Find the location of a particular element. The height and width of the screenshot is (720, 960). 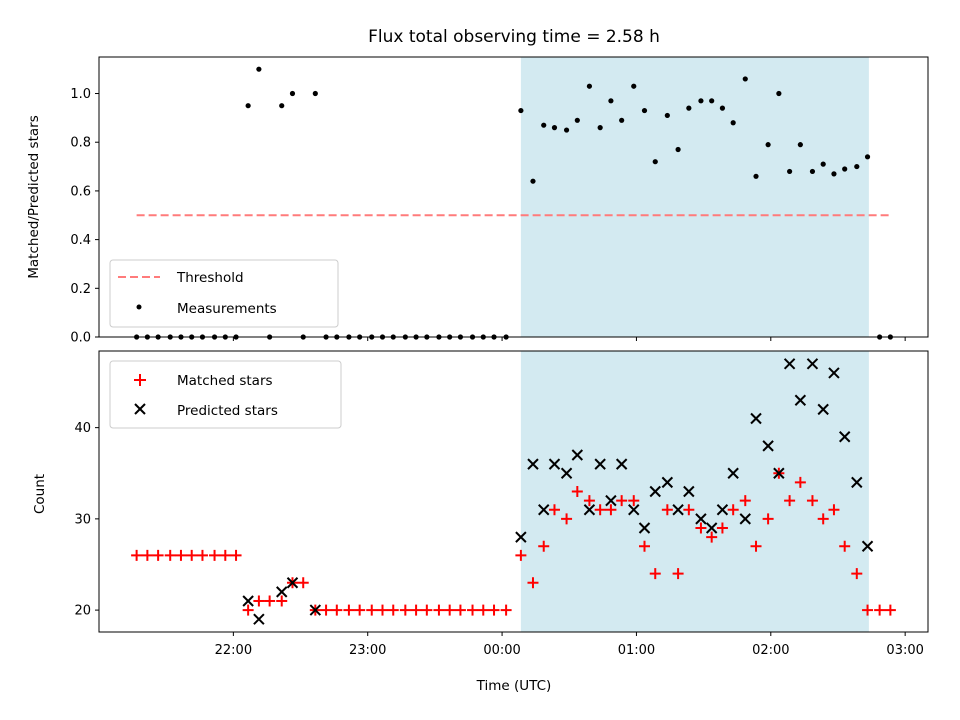

top-highlight-rect is located at coordinates (694, 197).